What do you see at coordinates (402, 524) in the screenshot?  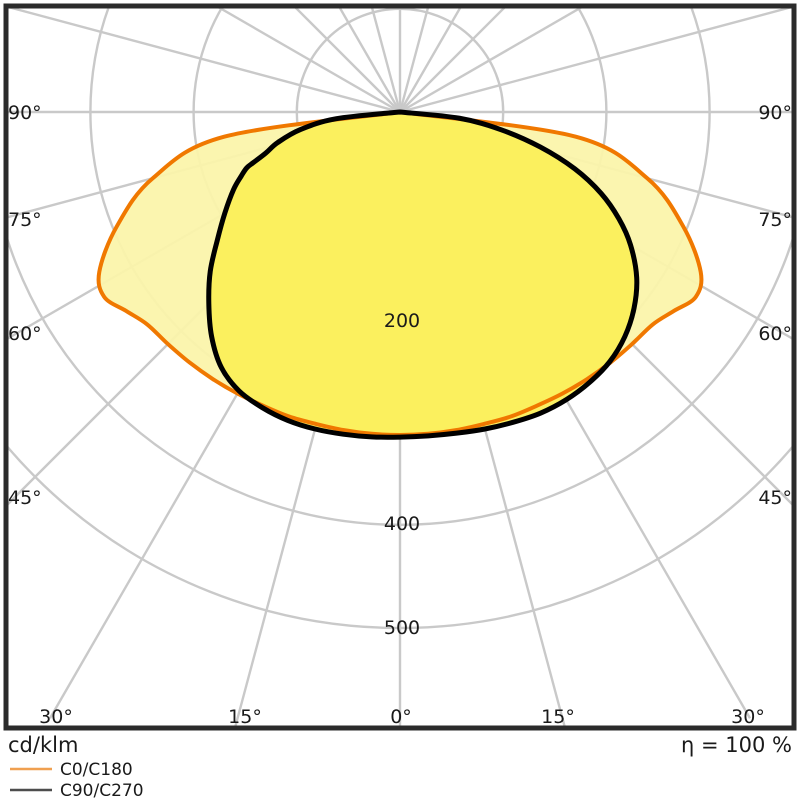 I see `radial-label-400: 400` at bounding box center [402, 524].